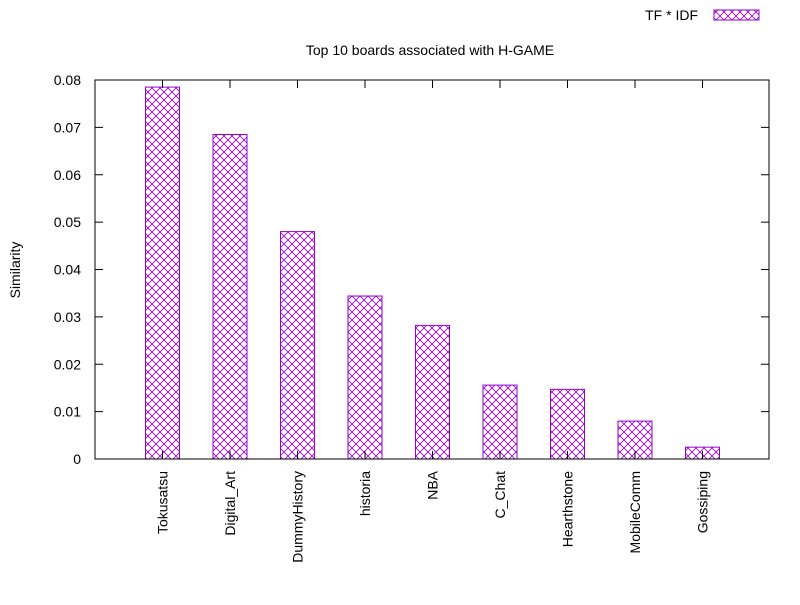  I want to click on x-tick-label: Hearthstone, so click(568, 509).